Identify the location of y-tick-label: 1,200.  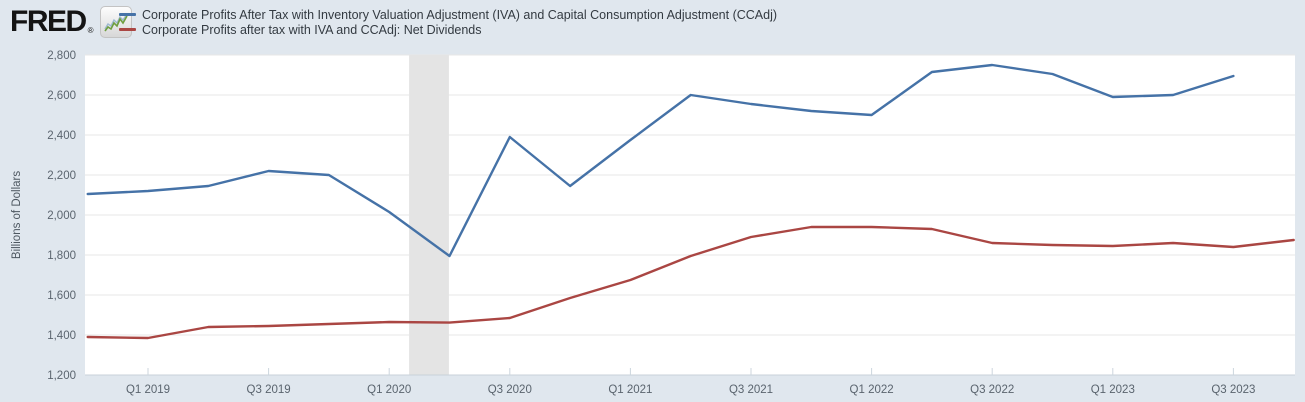
(61, 376).